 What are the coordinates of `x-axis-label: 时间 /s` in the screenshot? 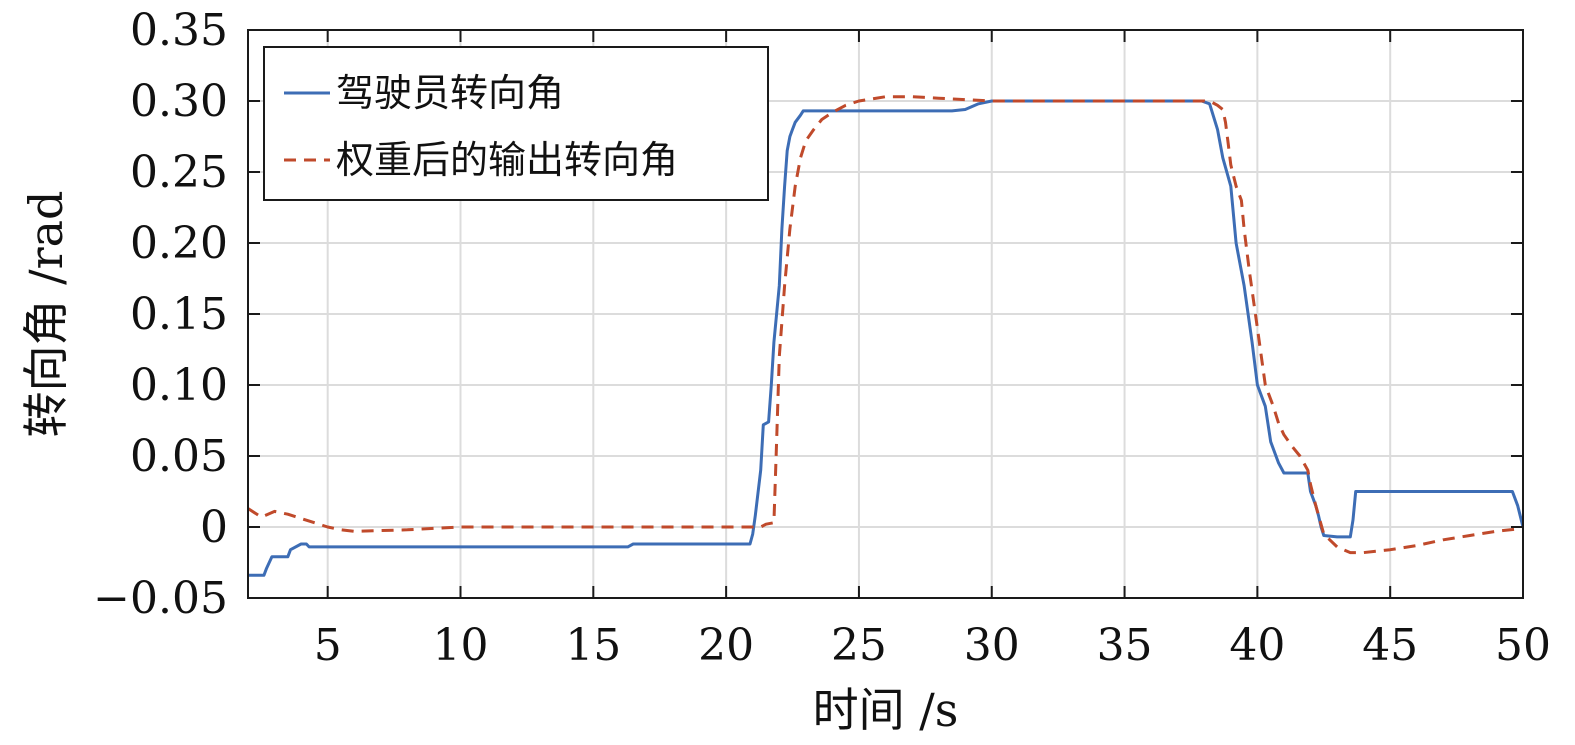 It's located at (886, 710).